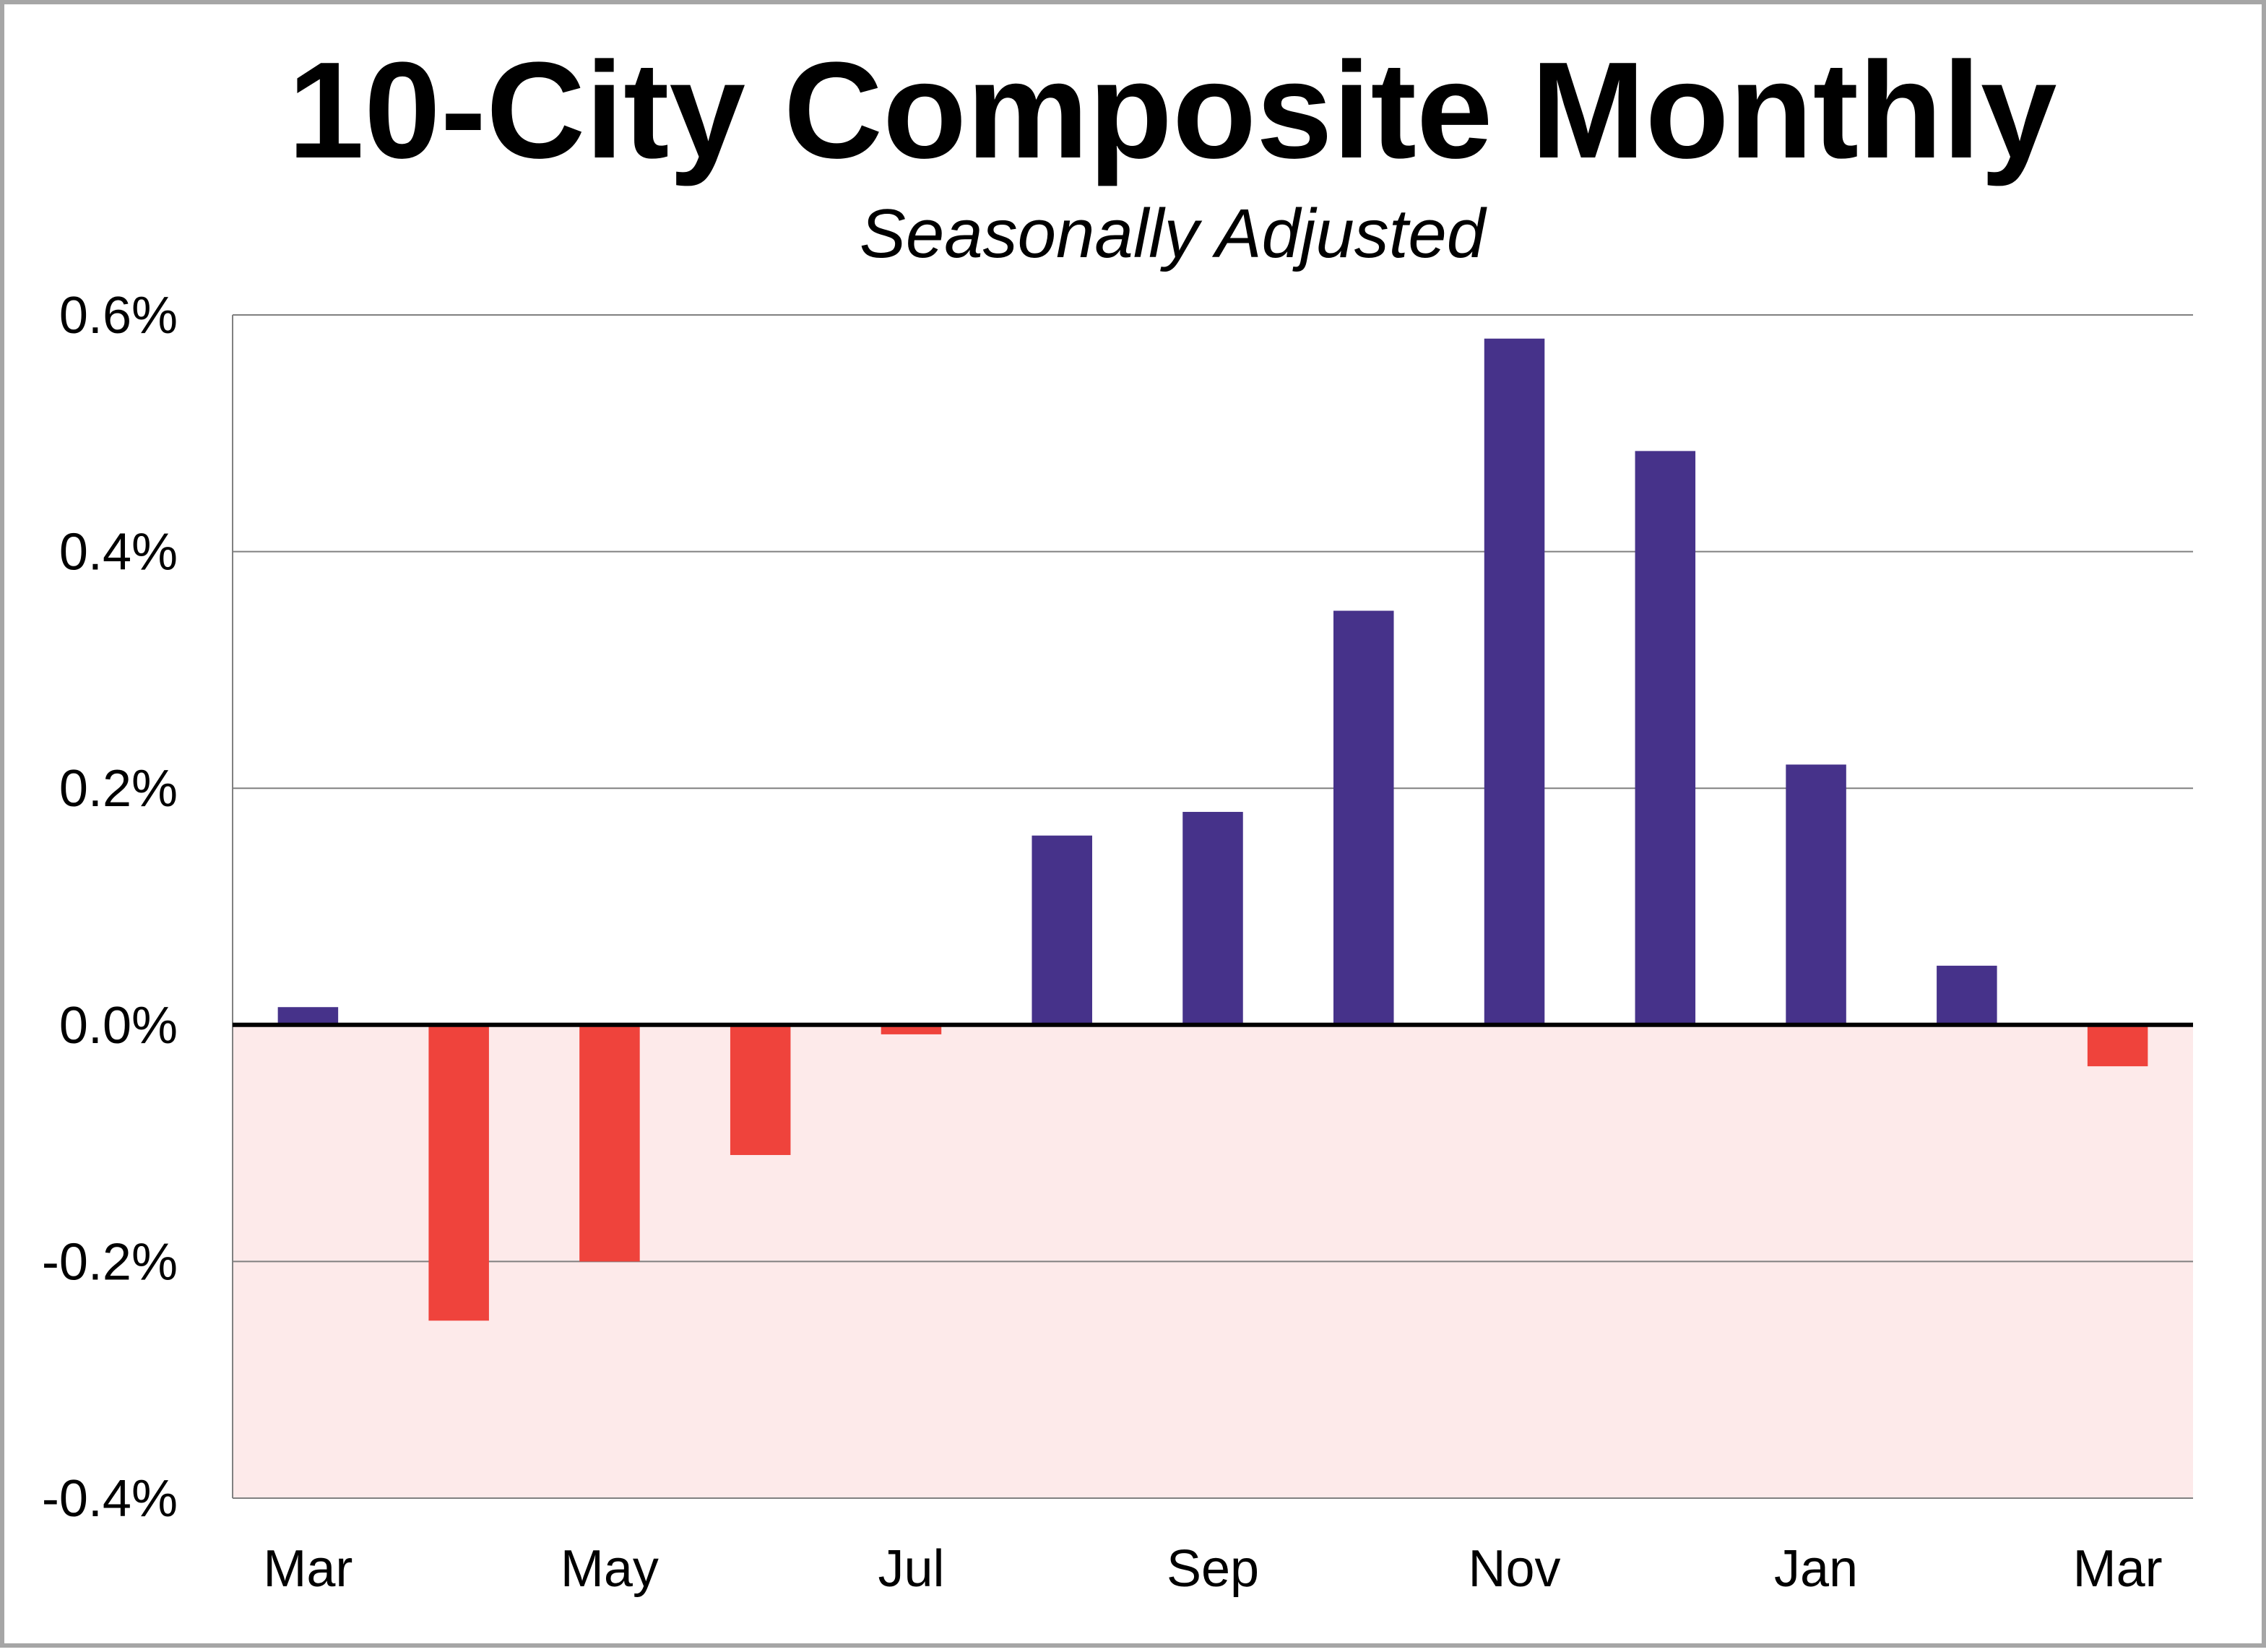 The height and width of the screenshot is (1652, 2266). What do you see at coordinates (1172, 110) in the screenshot?
I see `chart-title: 10-City Composite Monthly` at bounding box center [1172, 110].